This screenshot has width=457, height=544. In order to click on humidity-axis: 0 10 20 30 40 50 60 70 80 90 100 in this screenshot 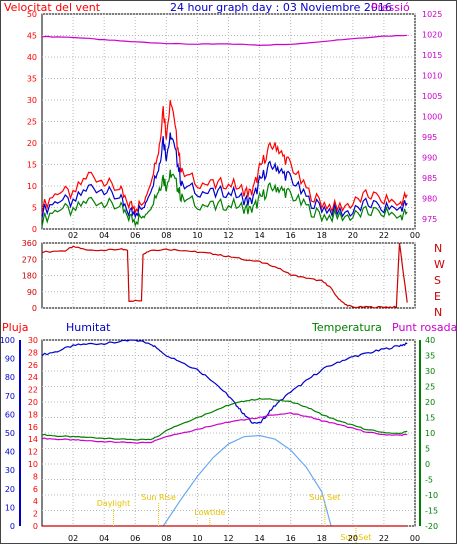, I will do `click(10, 433)`.